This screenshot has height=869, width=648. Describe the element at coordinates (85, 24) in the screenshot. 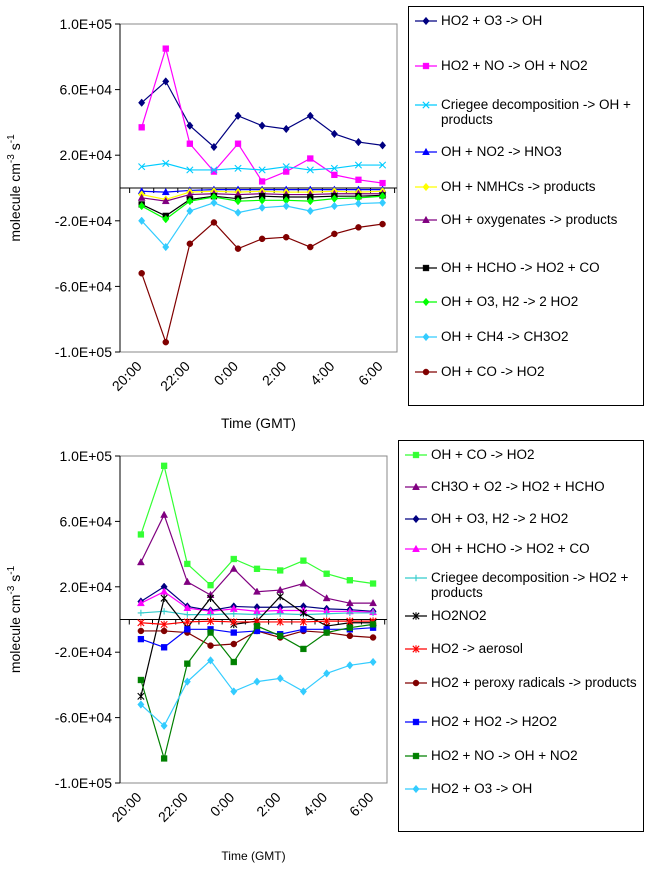

I see `y-tick-label: 1.0E+05` at that location.